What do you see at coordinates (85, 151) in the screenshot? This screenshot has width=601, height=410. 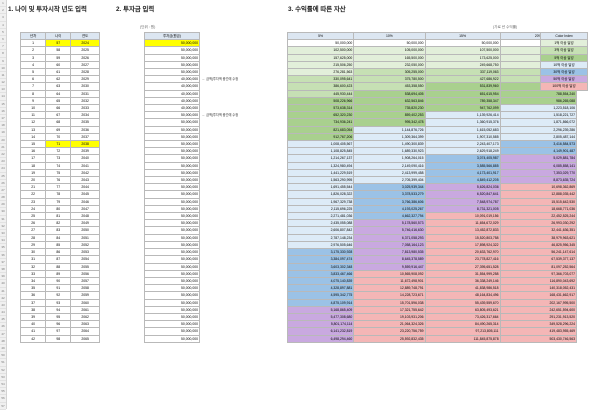 I see `age-table-cell: 2039` at bounding box center [85, 151].